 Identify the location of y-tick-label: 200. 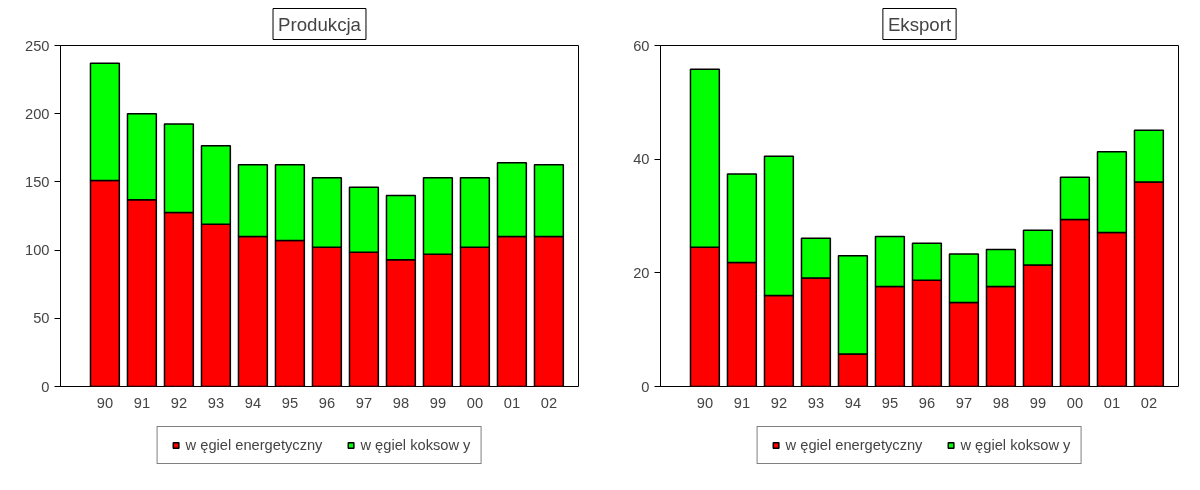
(37, 113).